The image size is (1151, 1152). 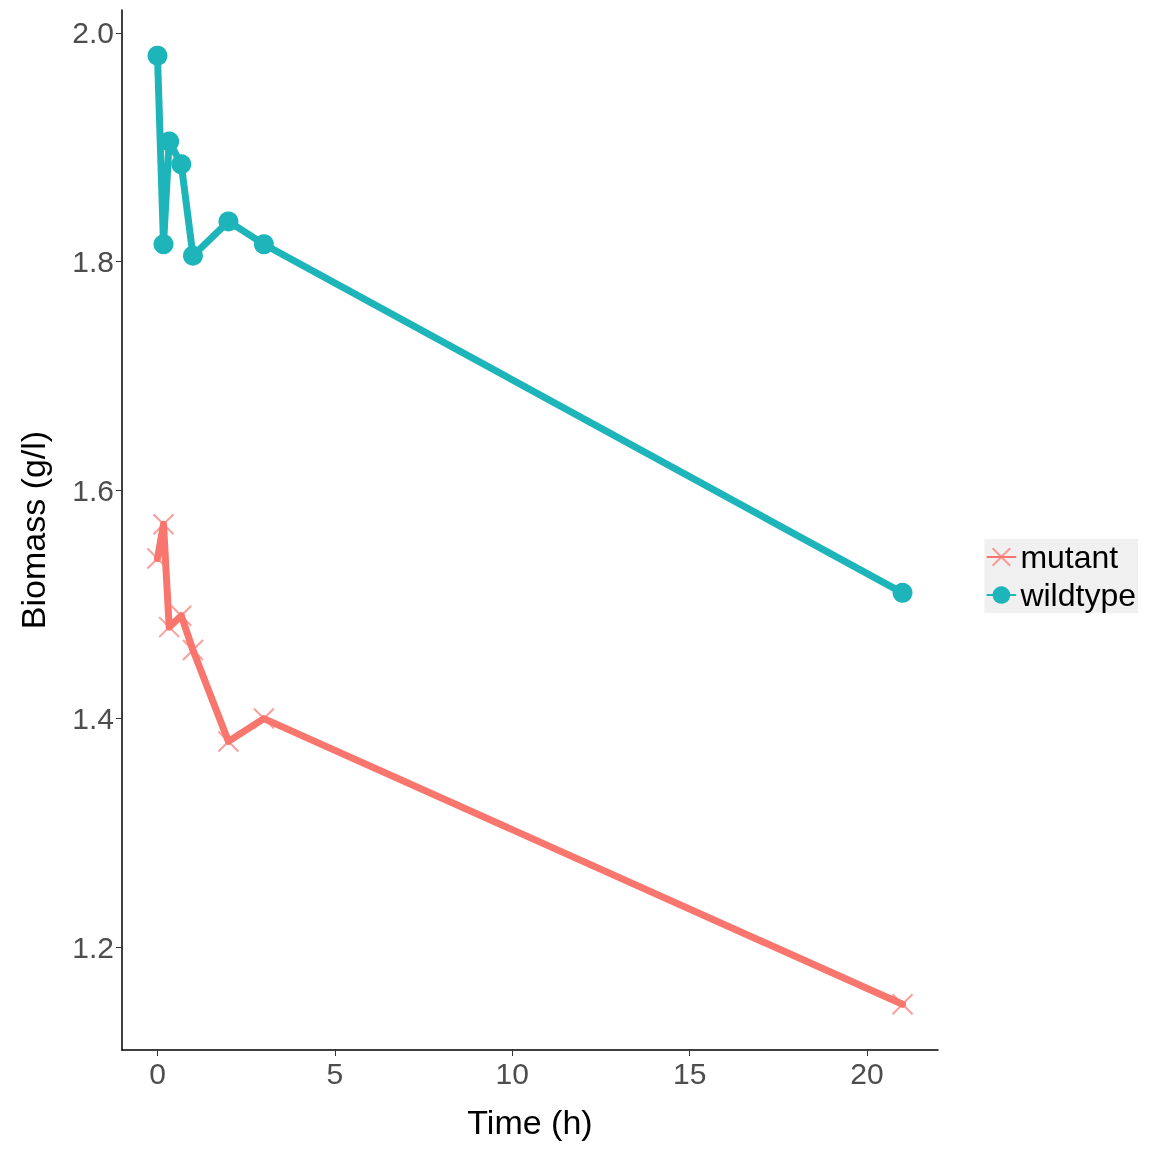 I want to click on y-tick-label: 1.4, so click(x=93, y=719).